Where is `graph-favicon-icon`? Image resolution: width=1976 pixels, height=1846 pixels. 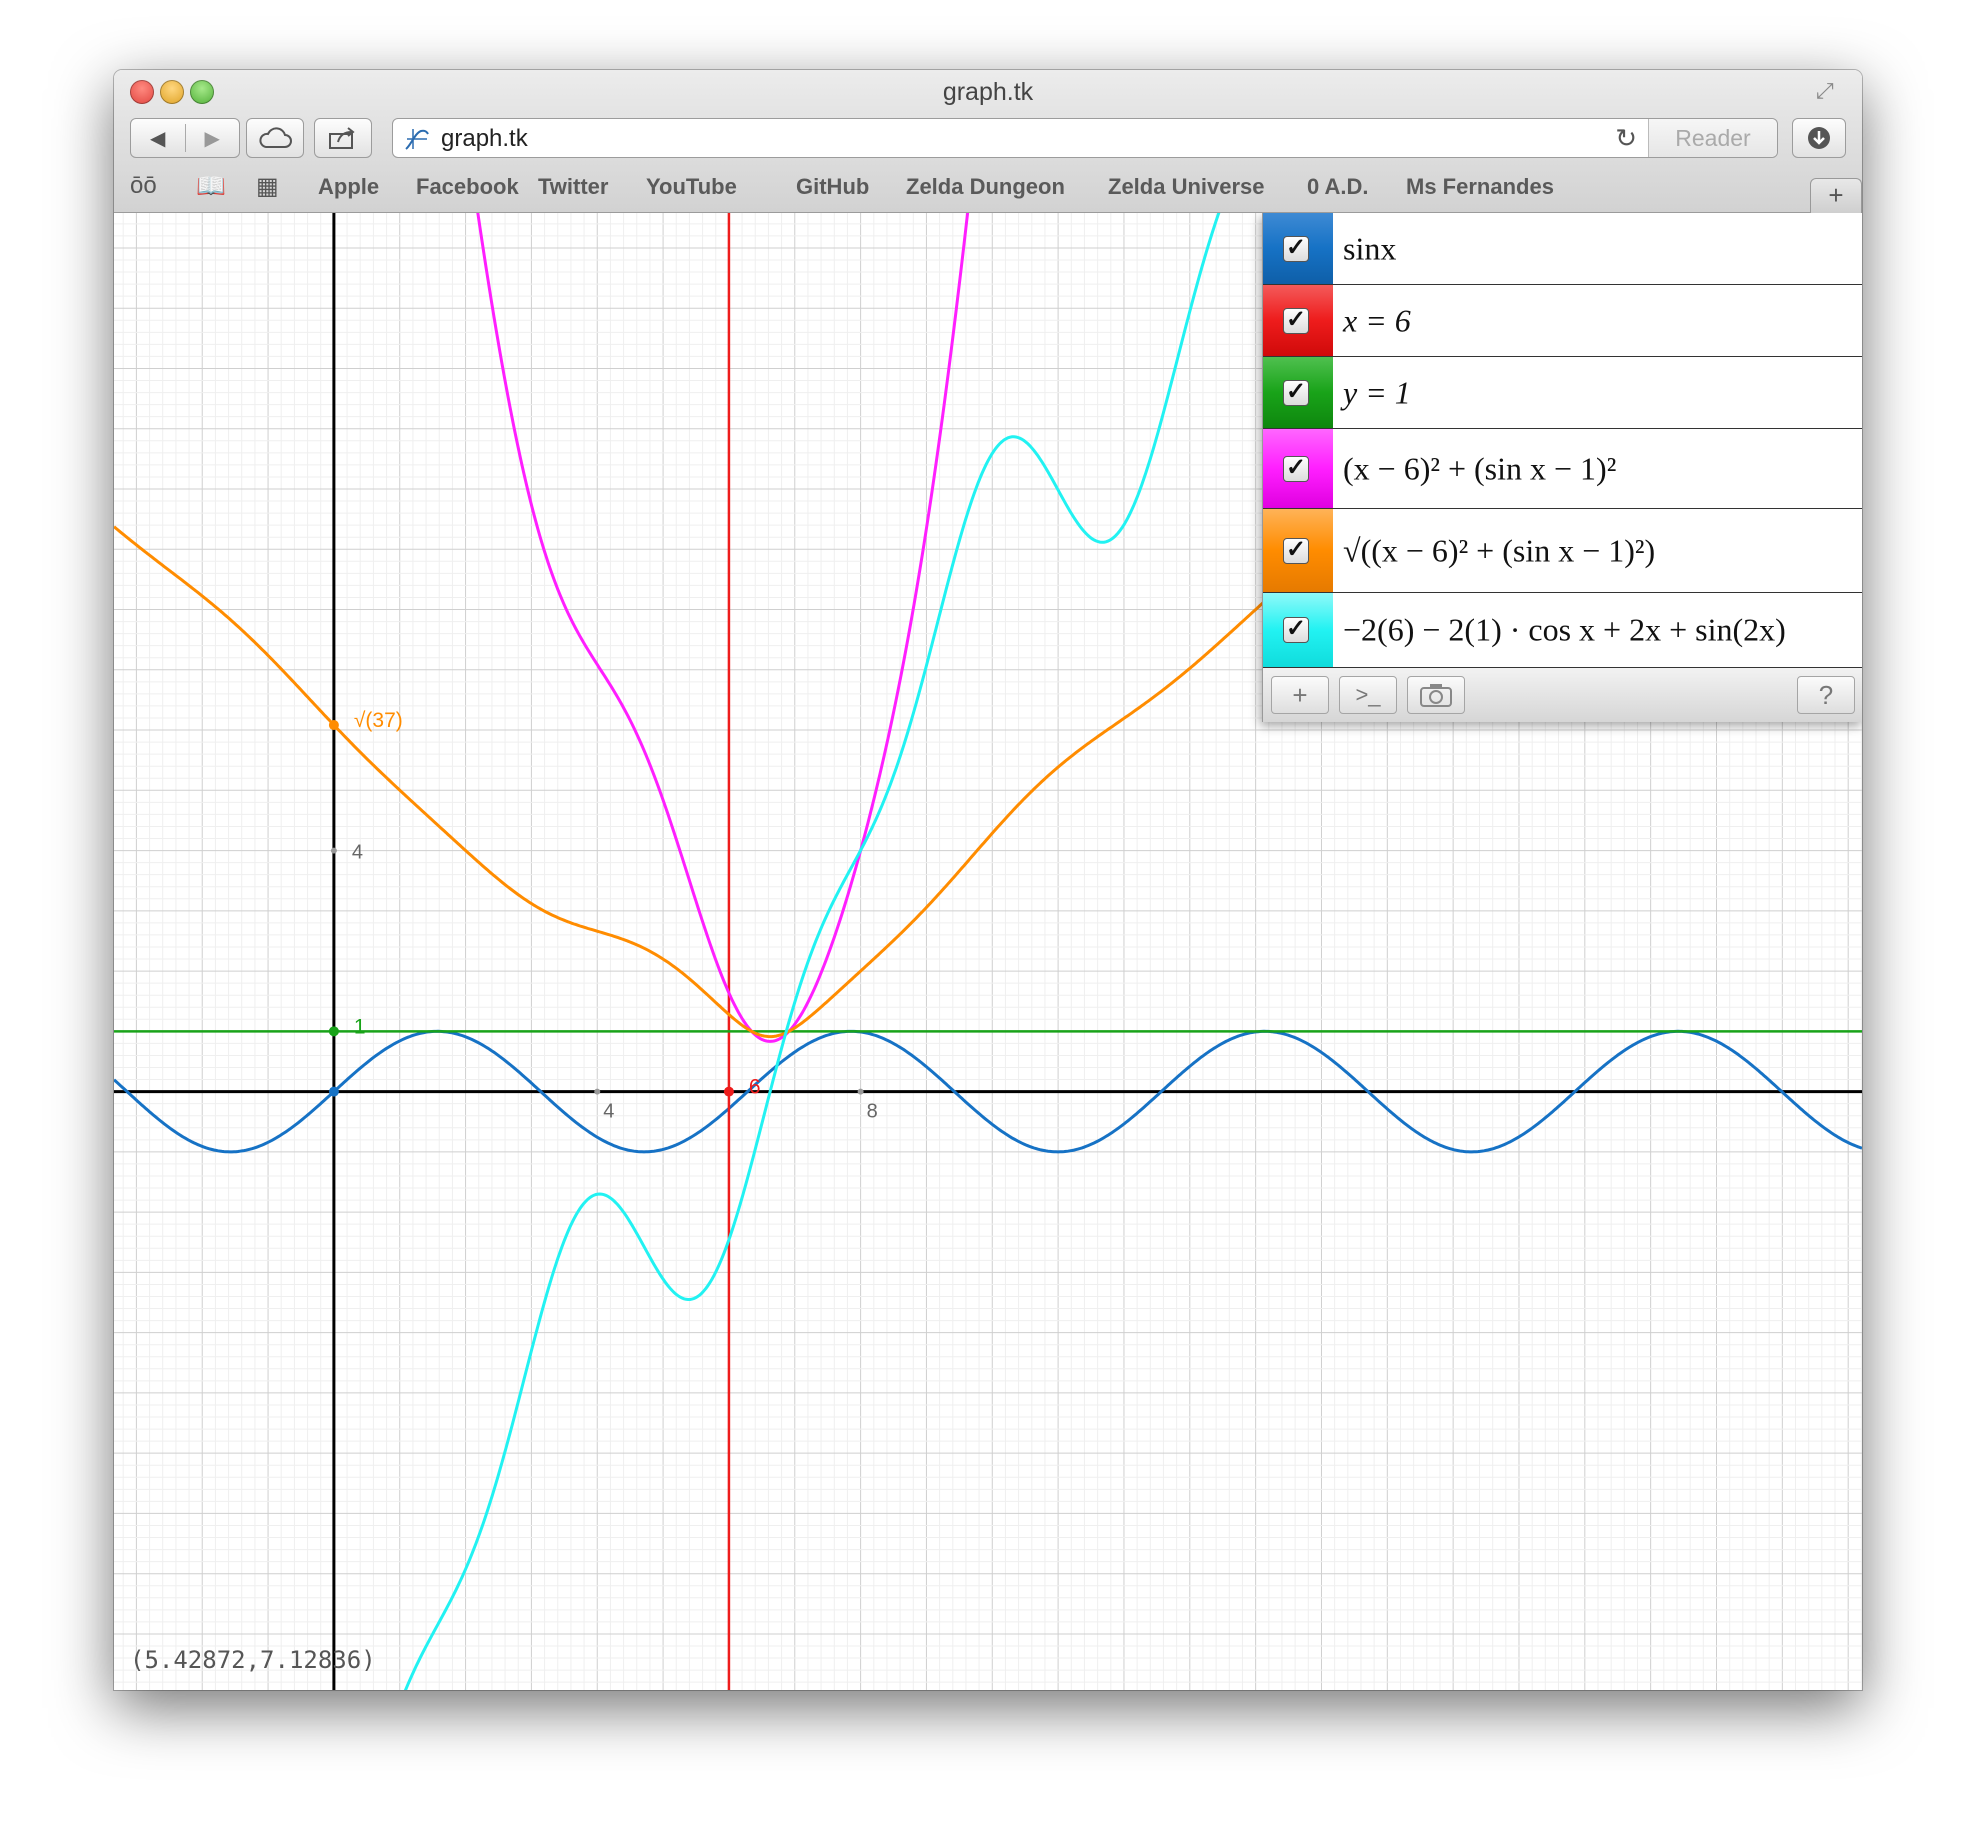
graph-favicon-icon is located at coordinates (417, 139).